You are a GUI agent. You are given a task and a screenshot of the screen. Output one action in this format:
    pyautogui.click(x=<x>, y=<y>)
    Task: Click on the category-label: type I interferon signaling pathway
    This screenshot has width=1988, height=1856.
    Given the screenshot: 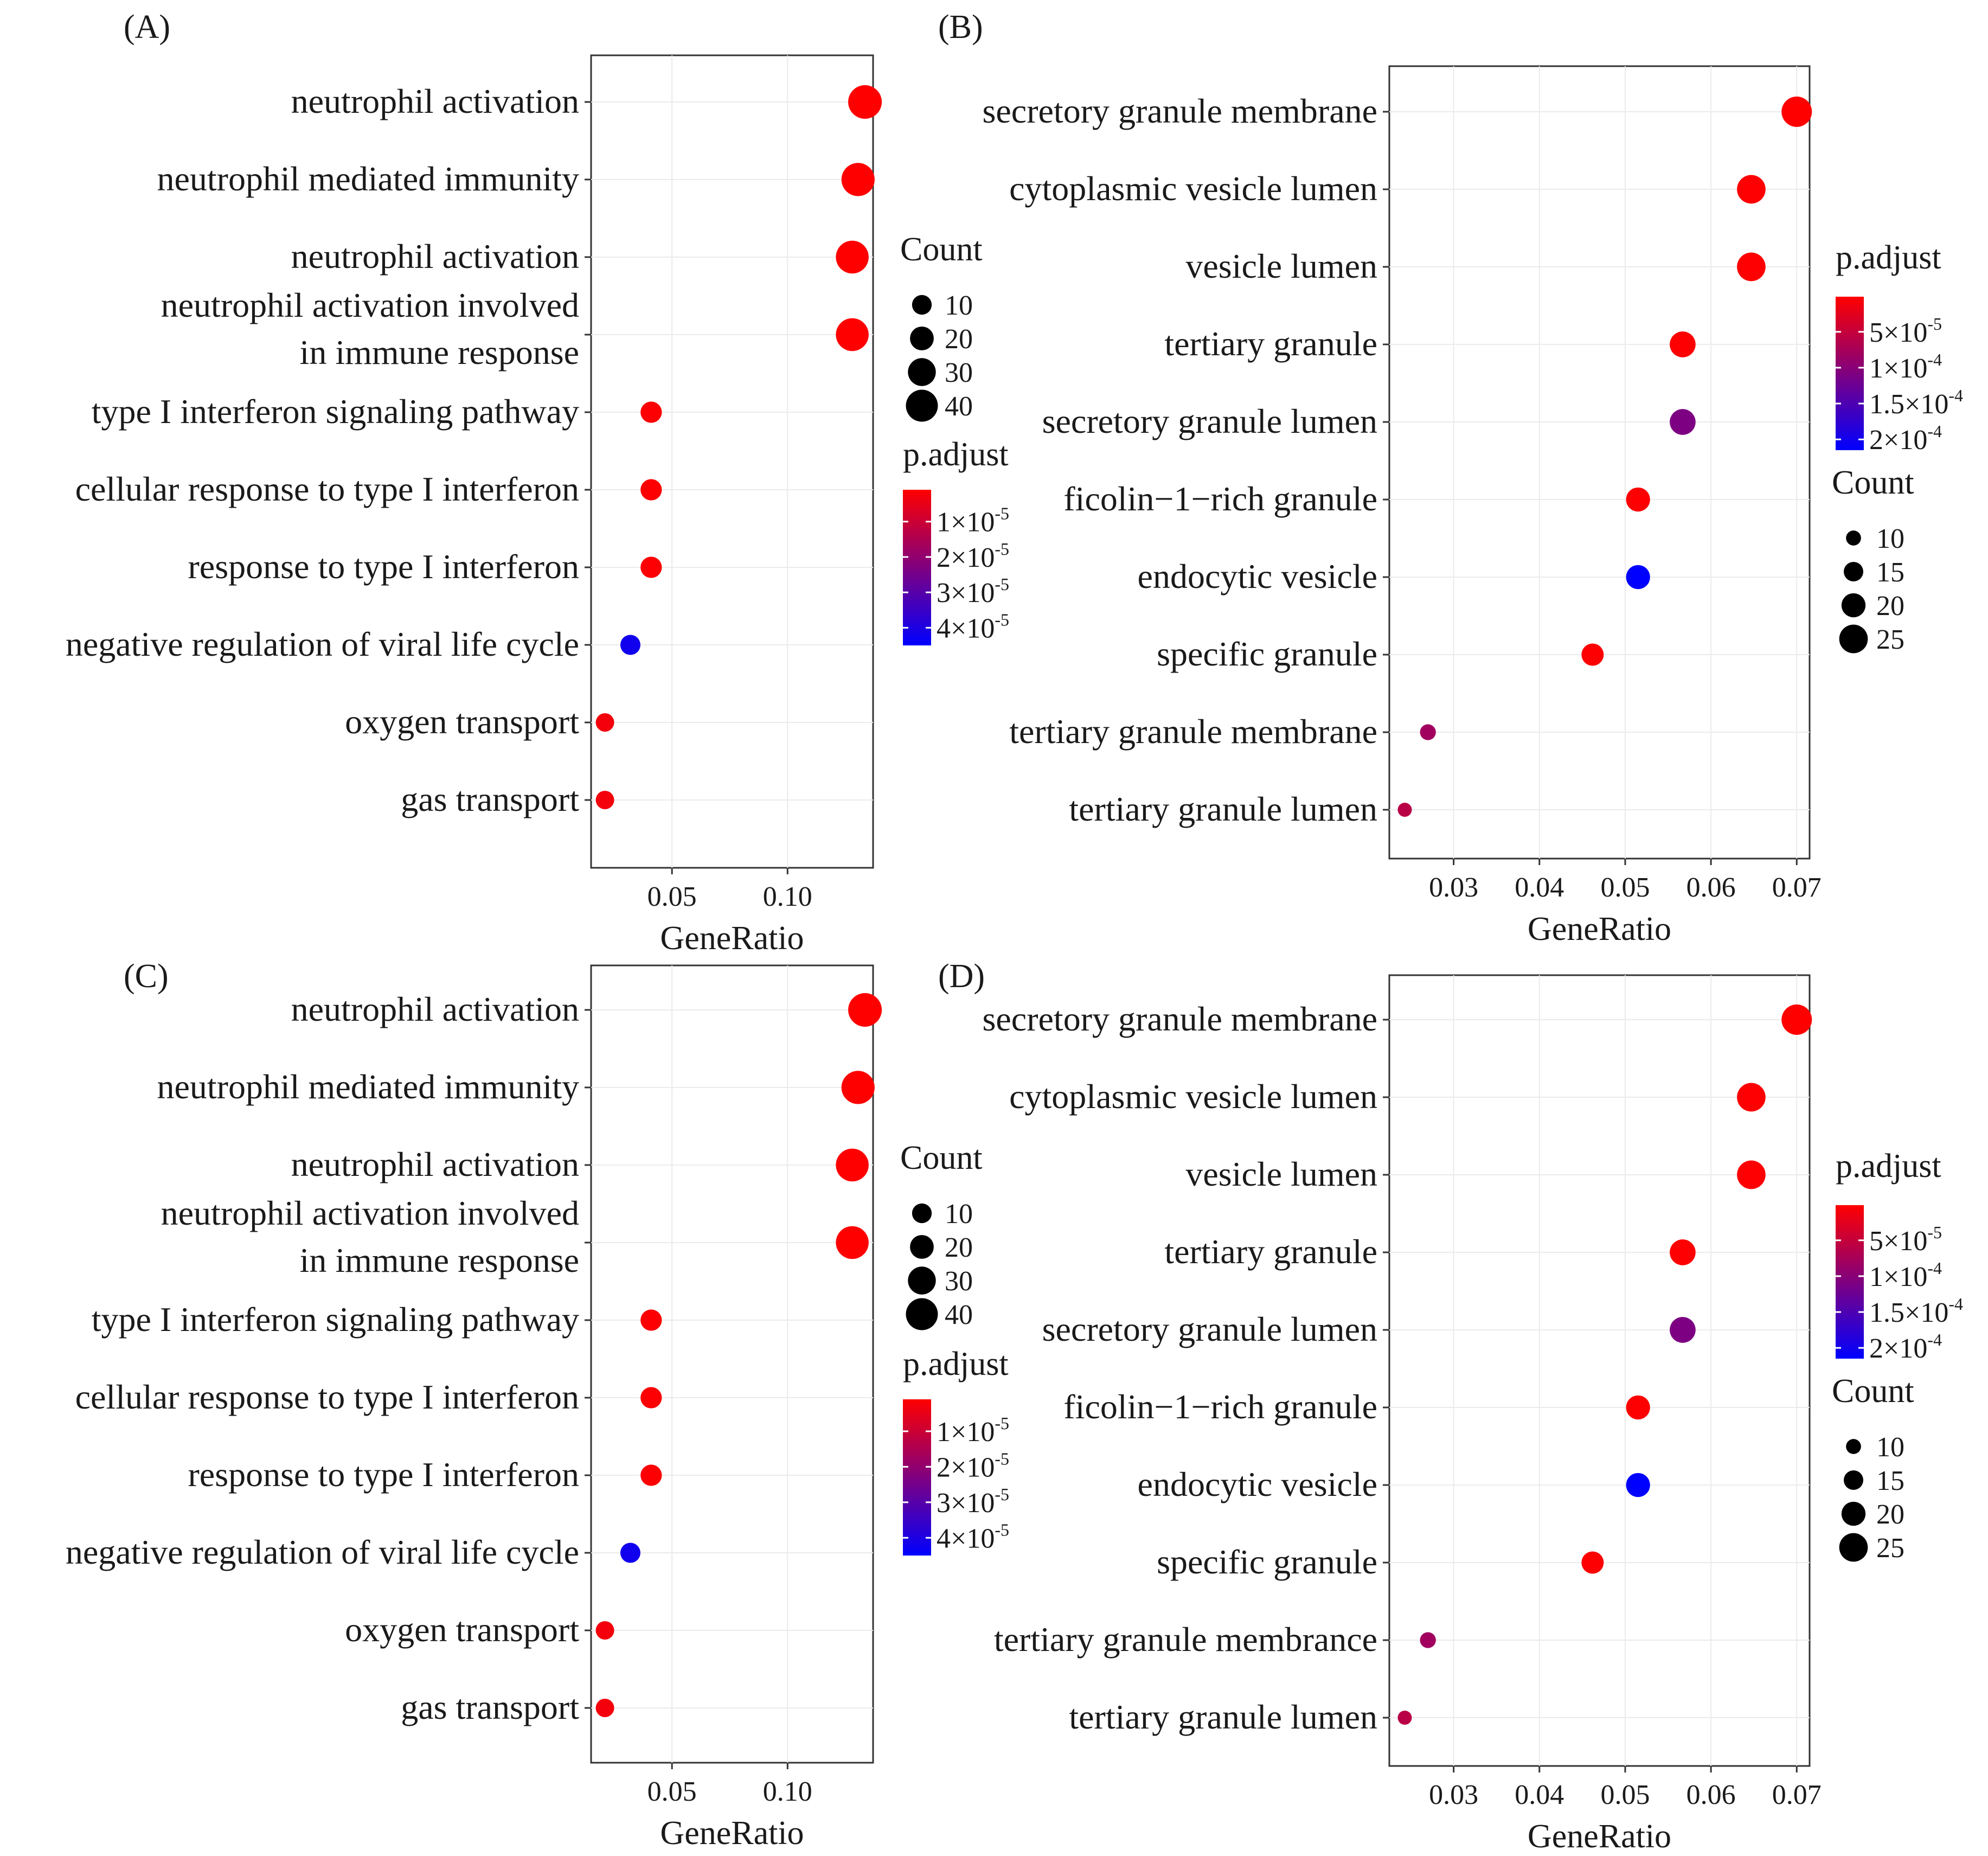 What is the action you would take?
    pyautogui.click(x=335, y=1319)
    